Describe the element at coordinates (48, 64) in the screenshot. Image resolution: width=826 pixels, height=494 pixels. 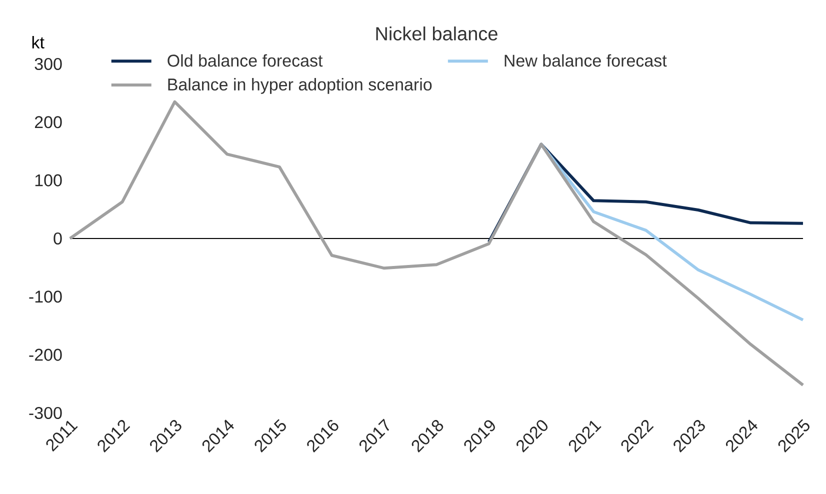
I see `y-tick-label: 300` at that location.